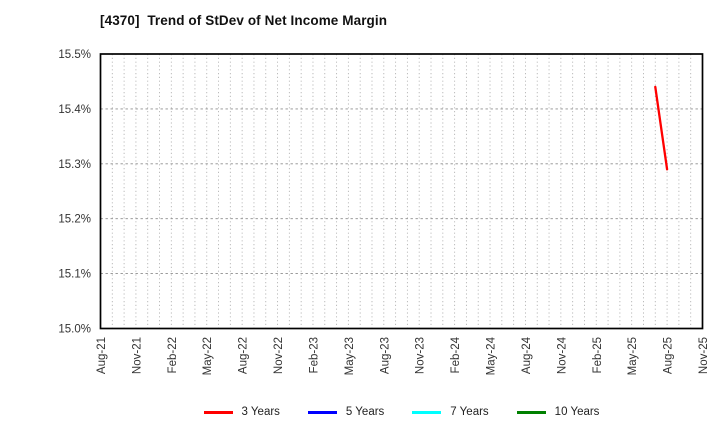 This screenshot has height=440, width=720. What do you see at coordinates (661, 128) in the screenshot?
I see `series-line-3-years` at bounding box center [661, 128].